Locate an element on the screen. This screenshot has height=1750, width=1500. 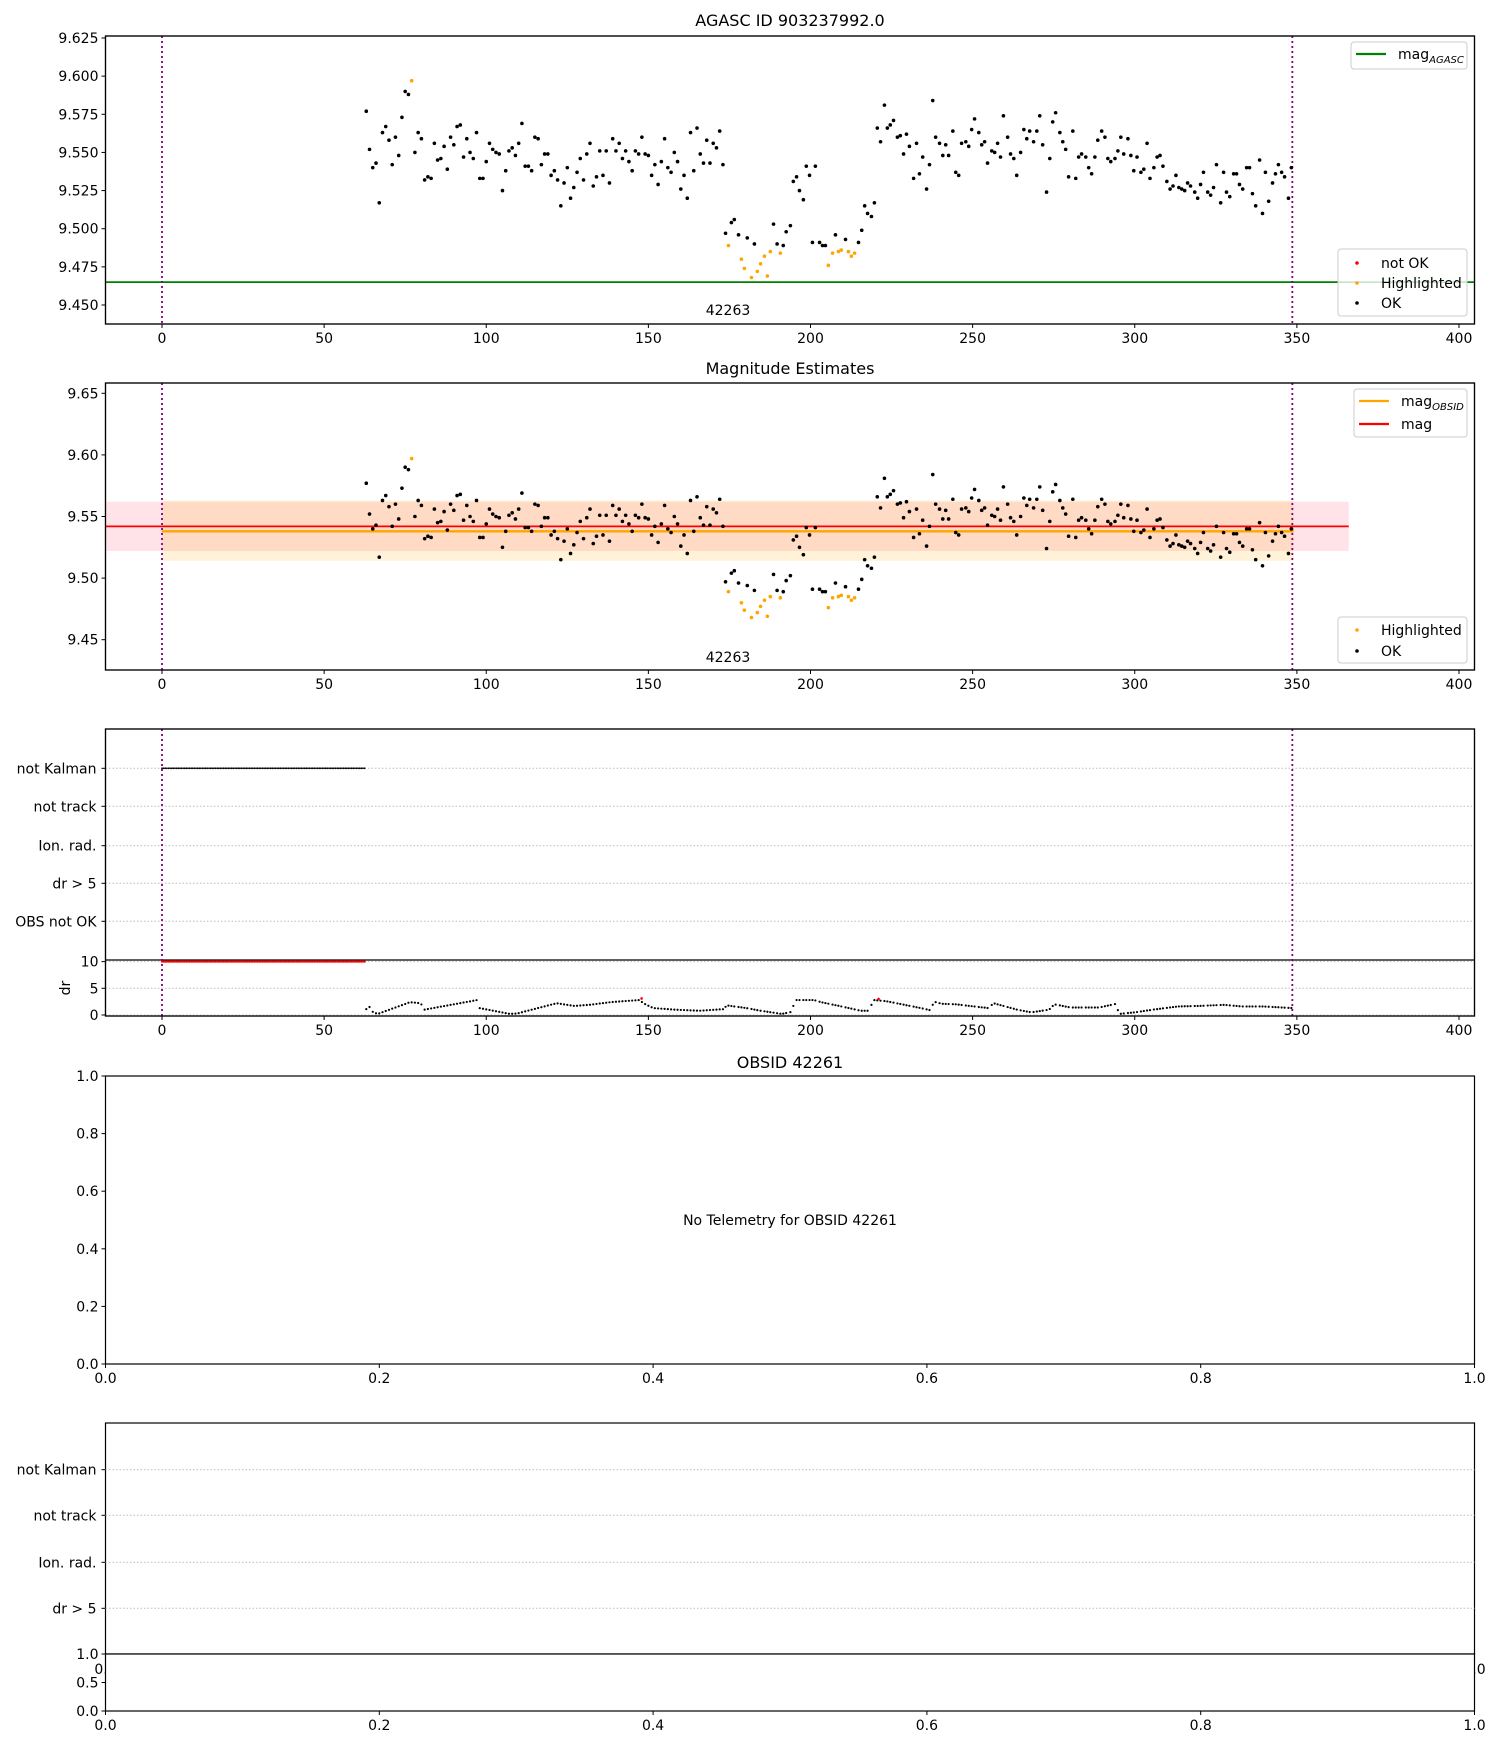
x-tick-label: 0.8 is located at coordinates (1201, 1379).